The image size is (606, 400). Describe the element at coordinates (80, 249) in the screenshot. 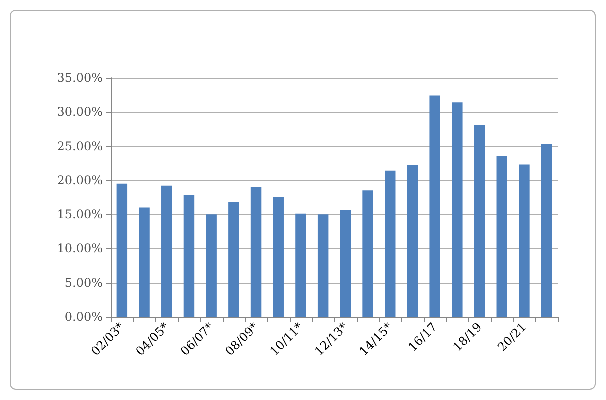

I see `y-tick-label: 10.00%` at that location.